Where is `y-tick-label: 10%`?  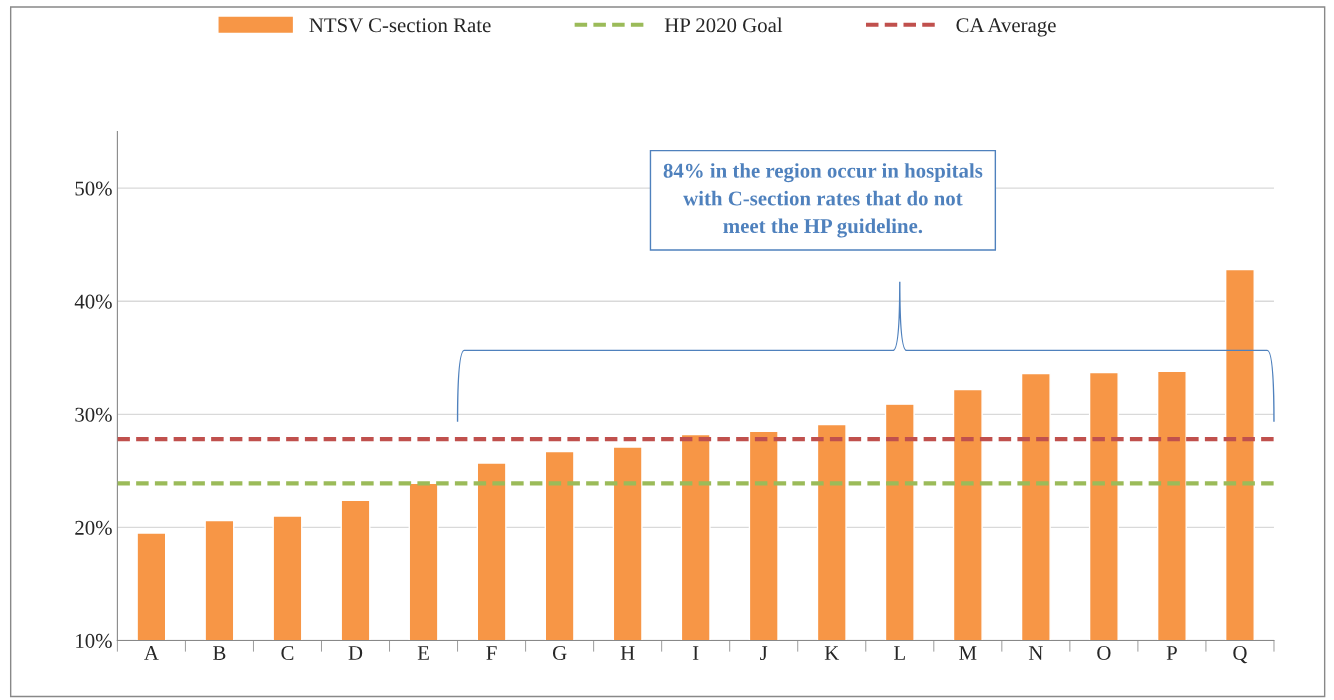 y-tick-label: 10% is located at coordinates (94, 640).